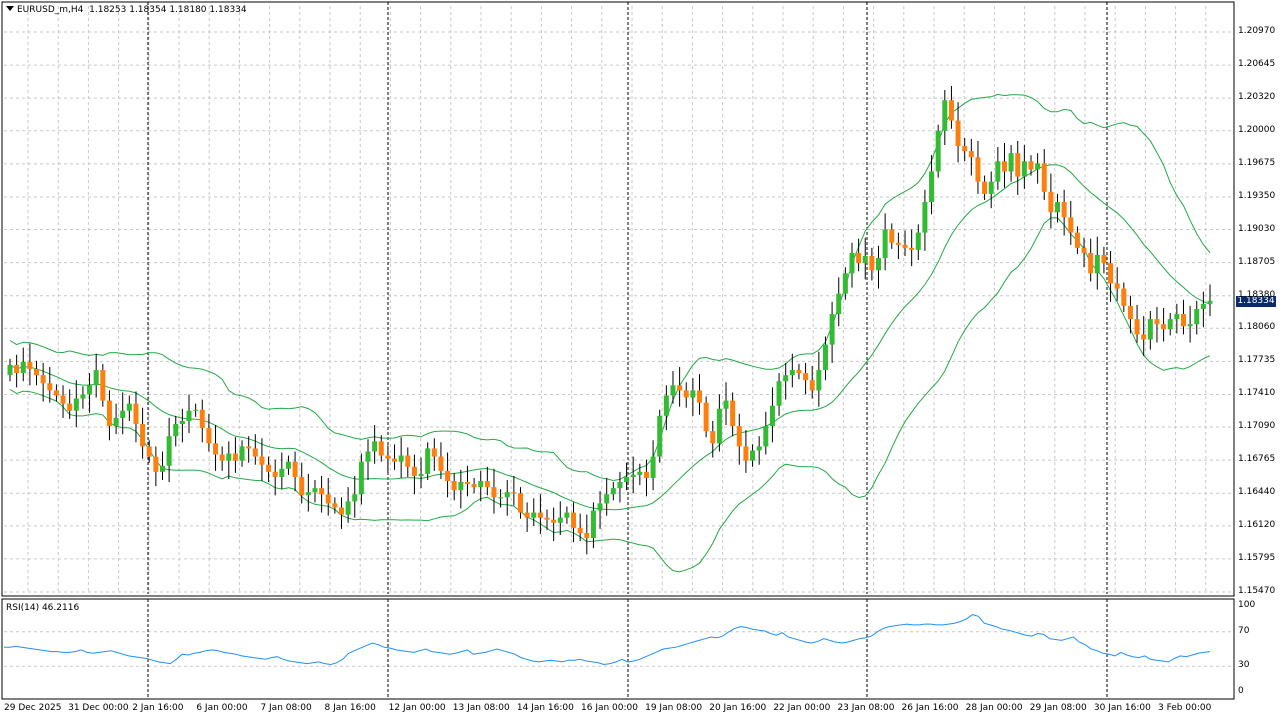  What do you see at coordinates (1257, 97) in the screenshot?
I see `price-tick-label: 1.20320` at bounding box center [1257, 97].